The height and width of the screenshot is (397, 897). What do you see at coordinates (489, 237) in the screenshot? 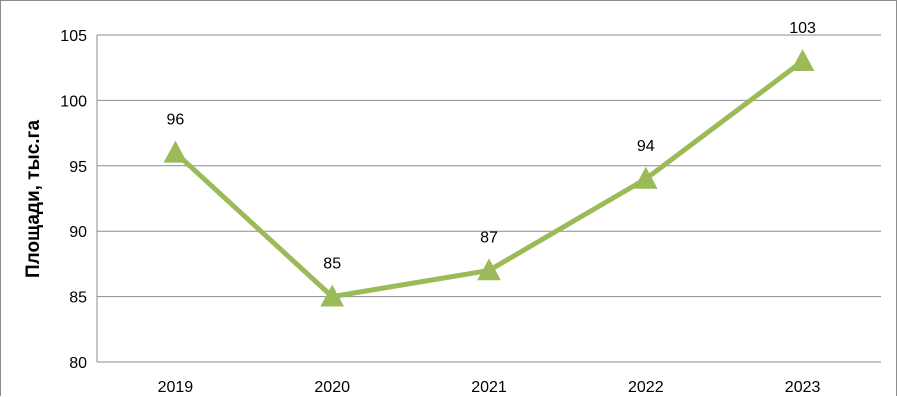
I see `data-label: 87` at bounding box center [489, 237].